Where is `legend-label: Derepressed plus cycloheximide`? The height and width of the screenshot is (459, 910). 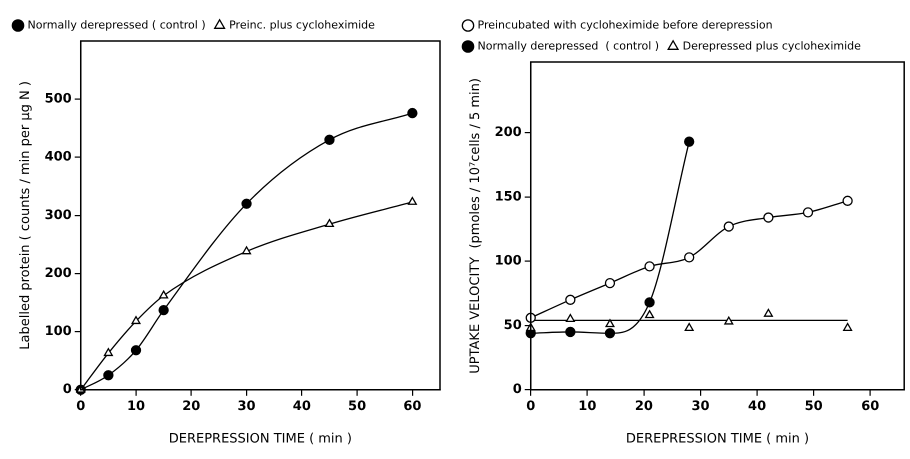 legend-label: Derepressed plus cycloheximide is located at coordinates (772, 45).